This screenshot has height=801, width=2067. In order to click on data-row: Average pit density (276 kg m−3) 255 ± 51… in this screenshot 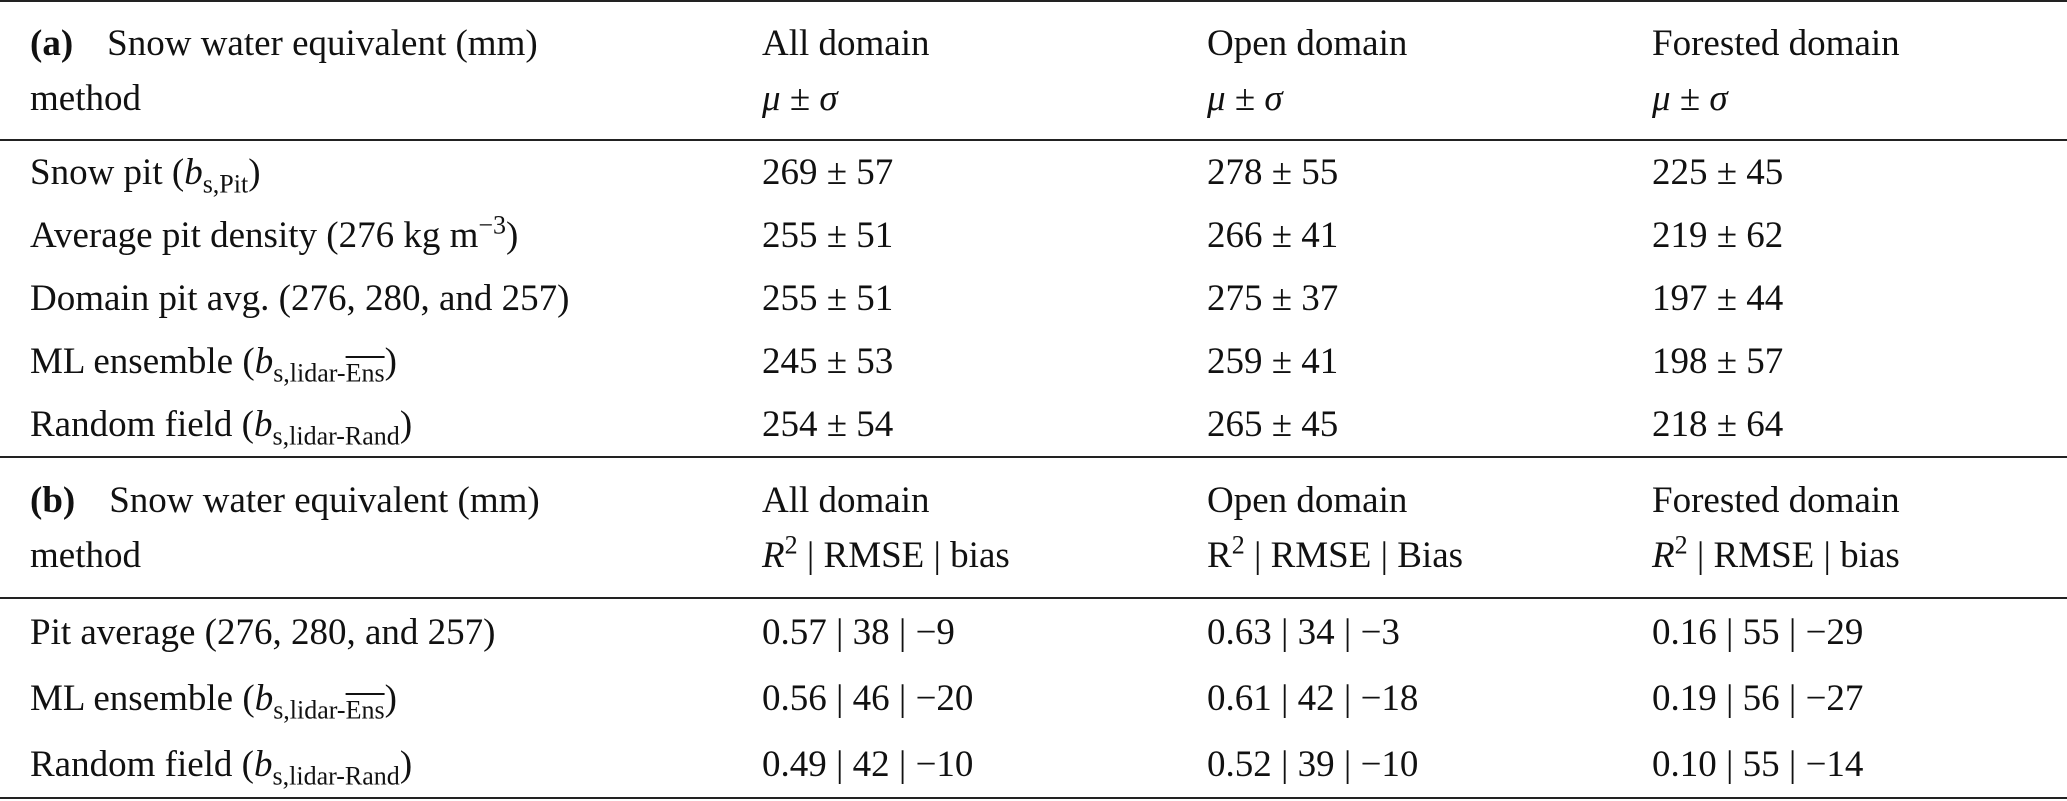, I will do `click(1033, 235)`.